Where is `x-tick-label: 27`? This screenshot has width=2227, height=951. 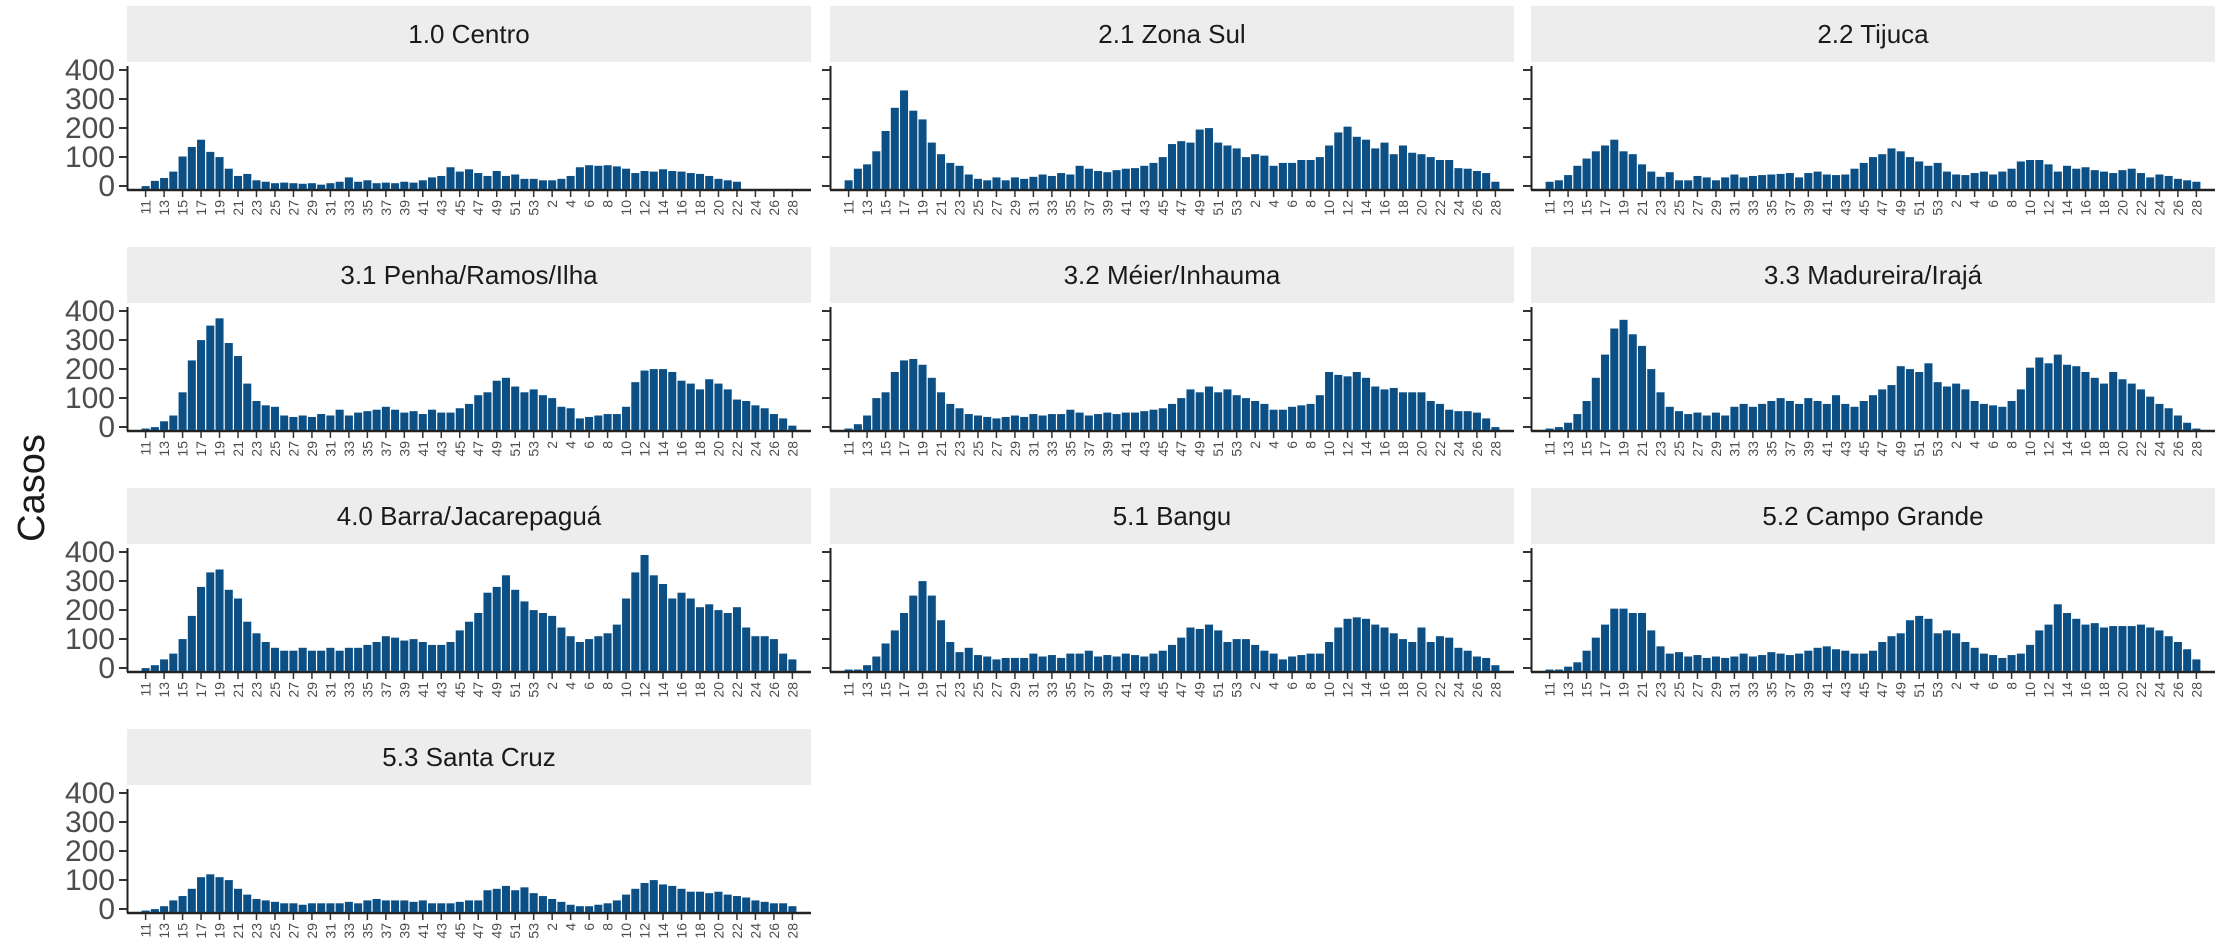 x-tick-label: 27 is located at coordinates (293, 208).